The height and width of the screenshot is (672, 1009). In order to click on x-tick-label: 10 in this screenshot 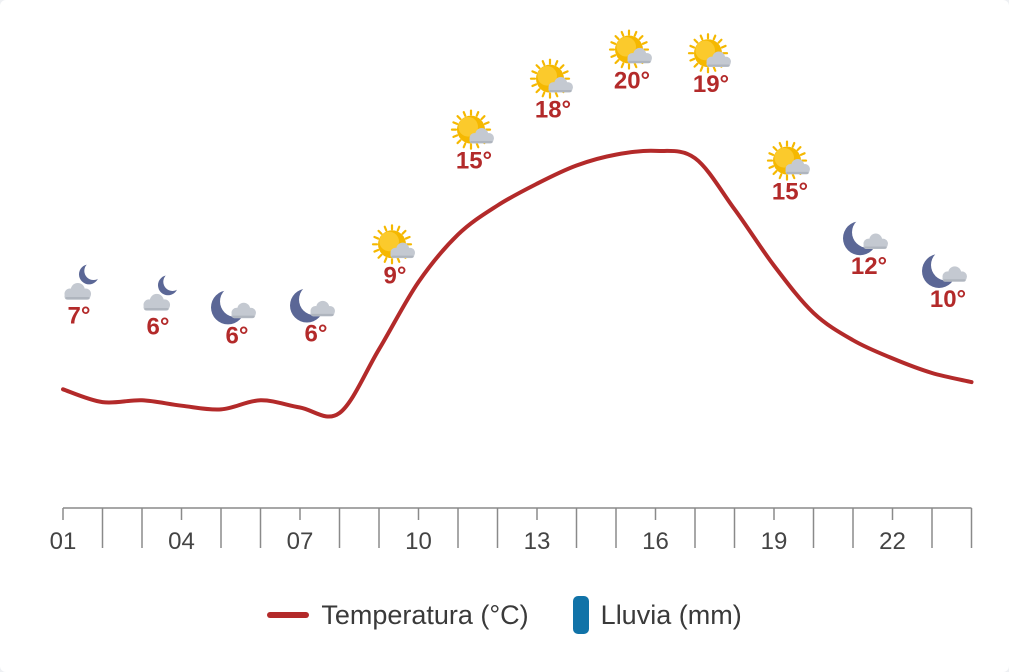, I will do `click(418, 541)`.